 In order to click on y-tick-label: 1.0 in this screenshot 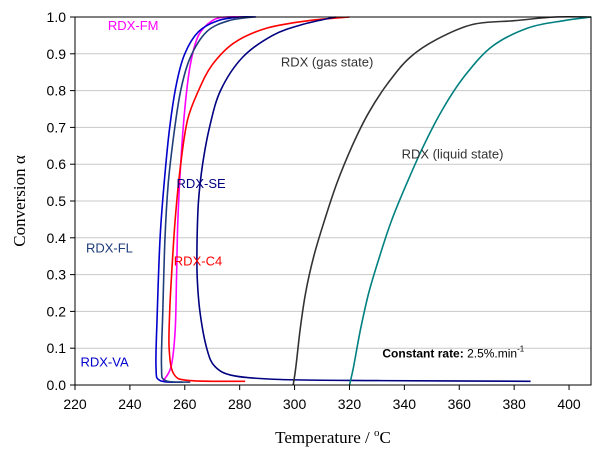, I will do `click(57, 17)`.